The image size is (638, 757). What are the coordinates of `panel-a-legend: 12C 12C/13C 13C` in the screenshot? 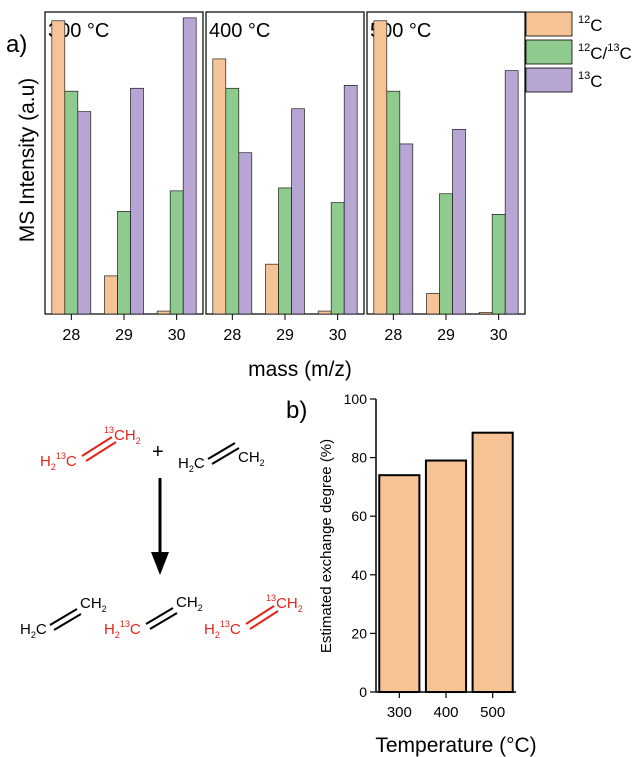 It's located at (578, 52).